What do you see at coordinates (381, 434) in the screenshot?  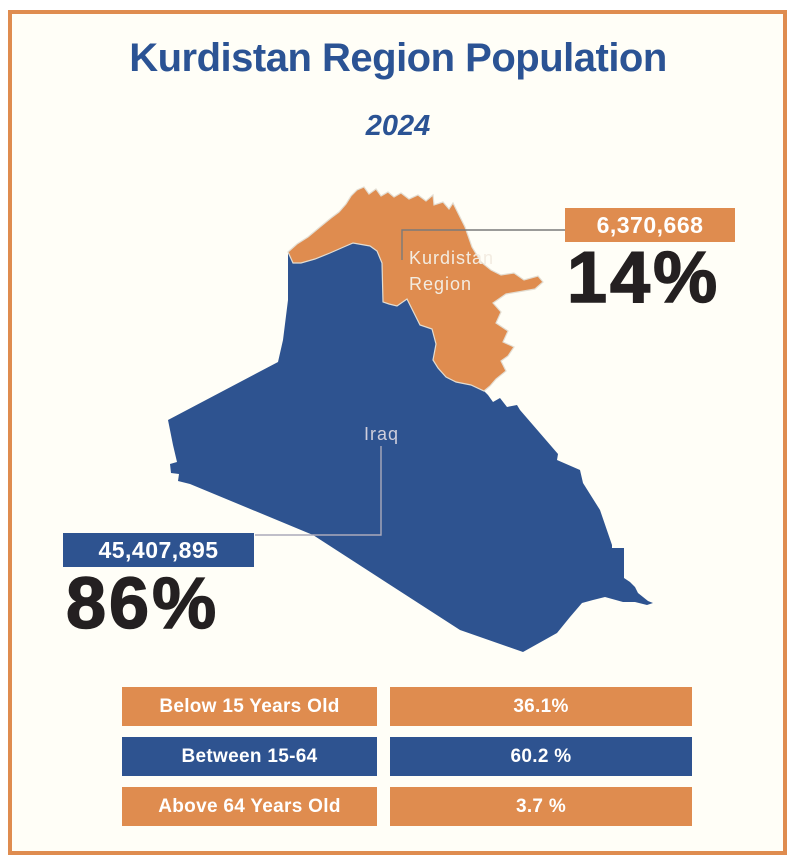 I see `iraq-label: Iraq` at bounding box center [381, 434].